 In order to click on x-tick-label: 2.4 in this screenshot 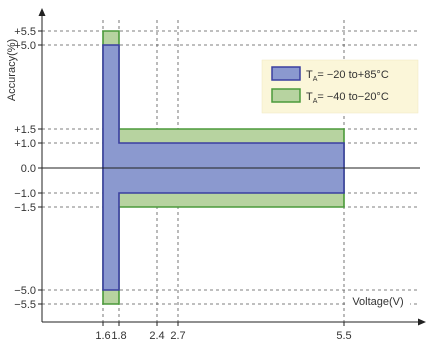, I will do `click(156, 336)`.